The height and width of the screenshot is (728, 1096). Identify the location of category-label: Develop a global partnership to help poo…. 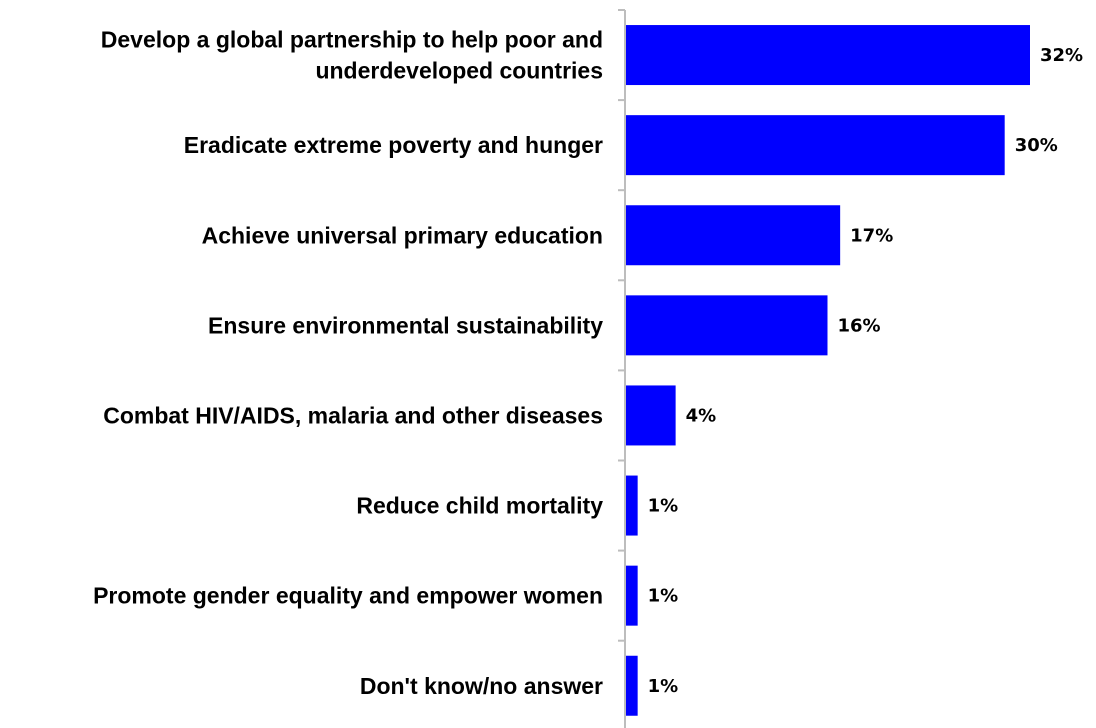
(352, 55).